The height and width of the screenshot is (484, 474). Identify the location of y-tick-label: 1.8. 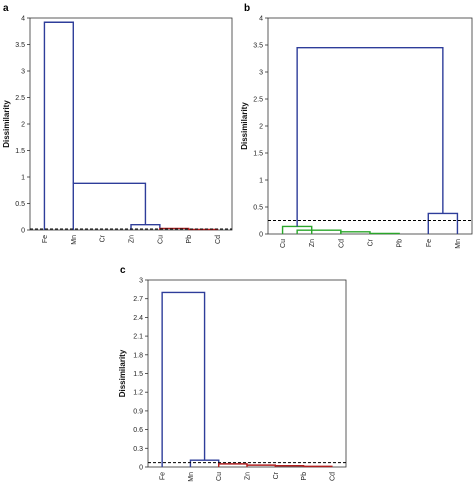
(138, 355).